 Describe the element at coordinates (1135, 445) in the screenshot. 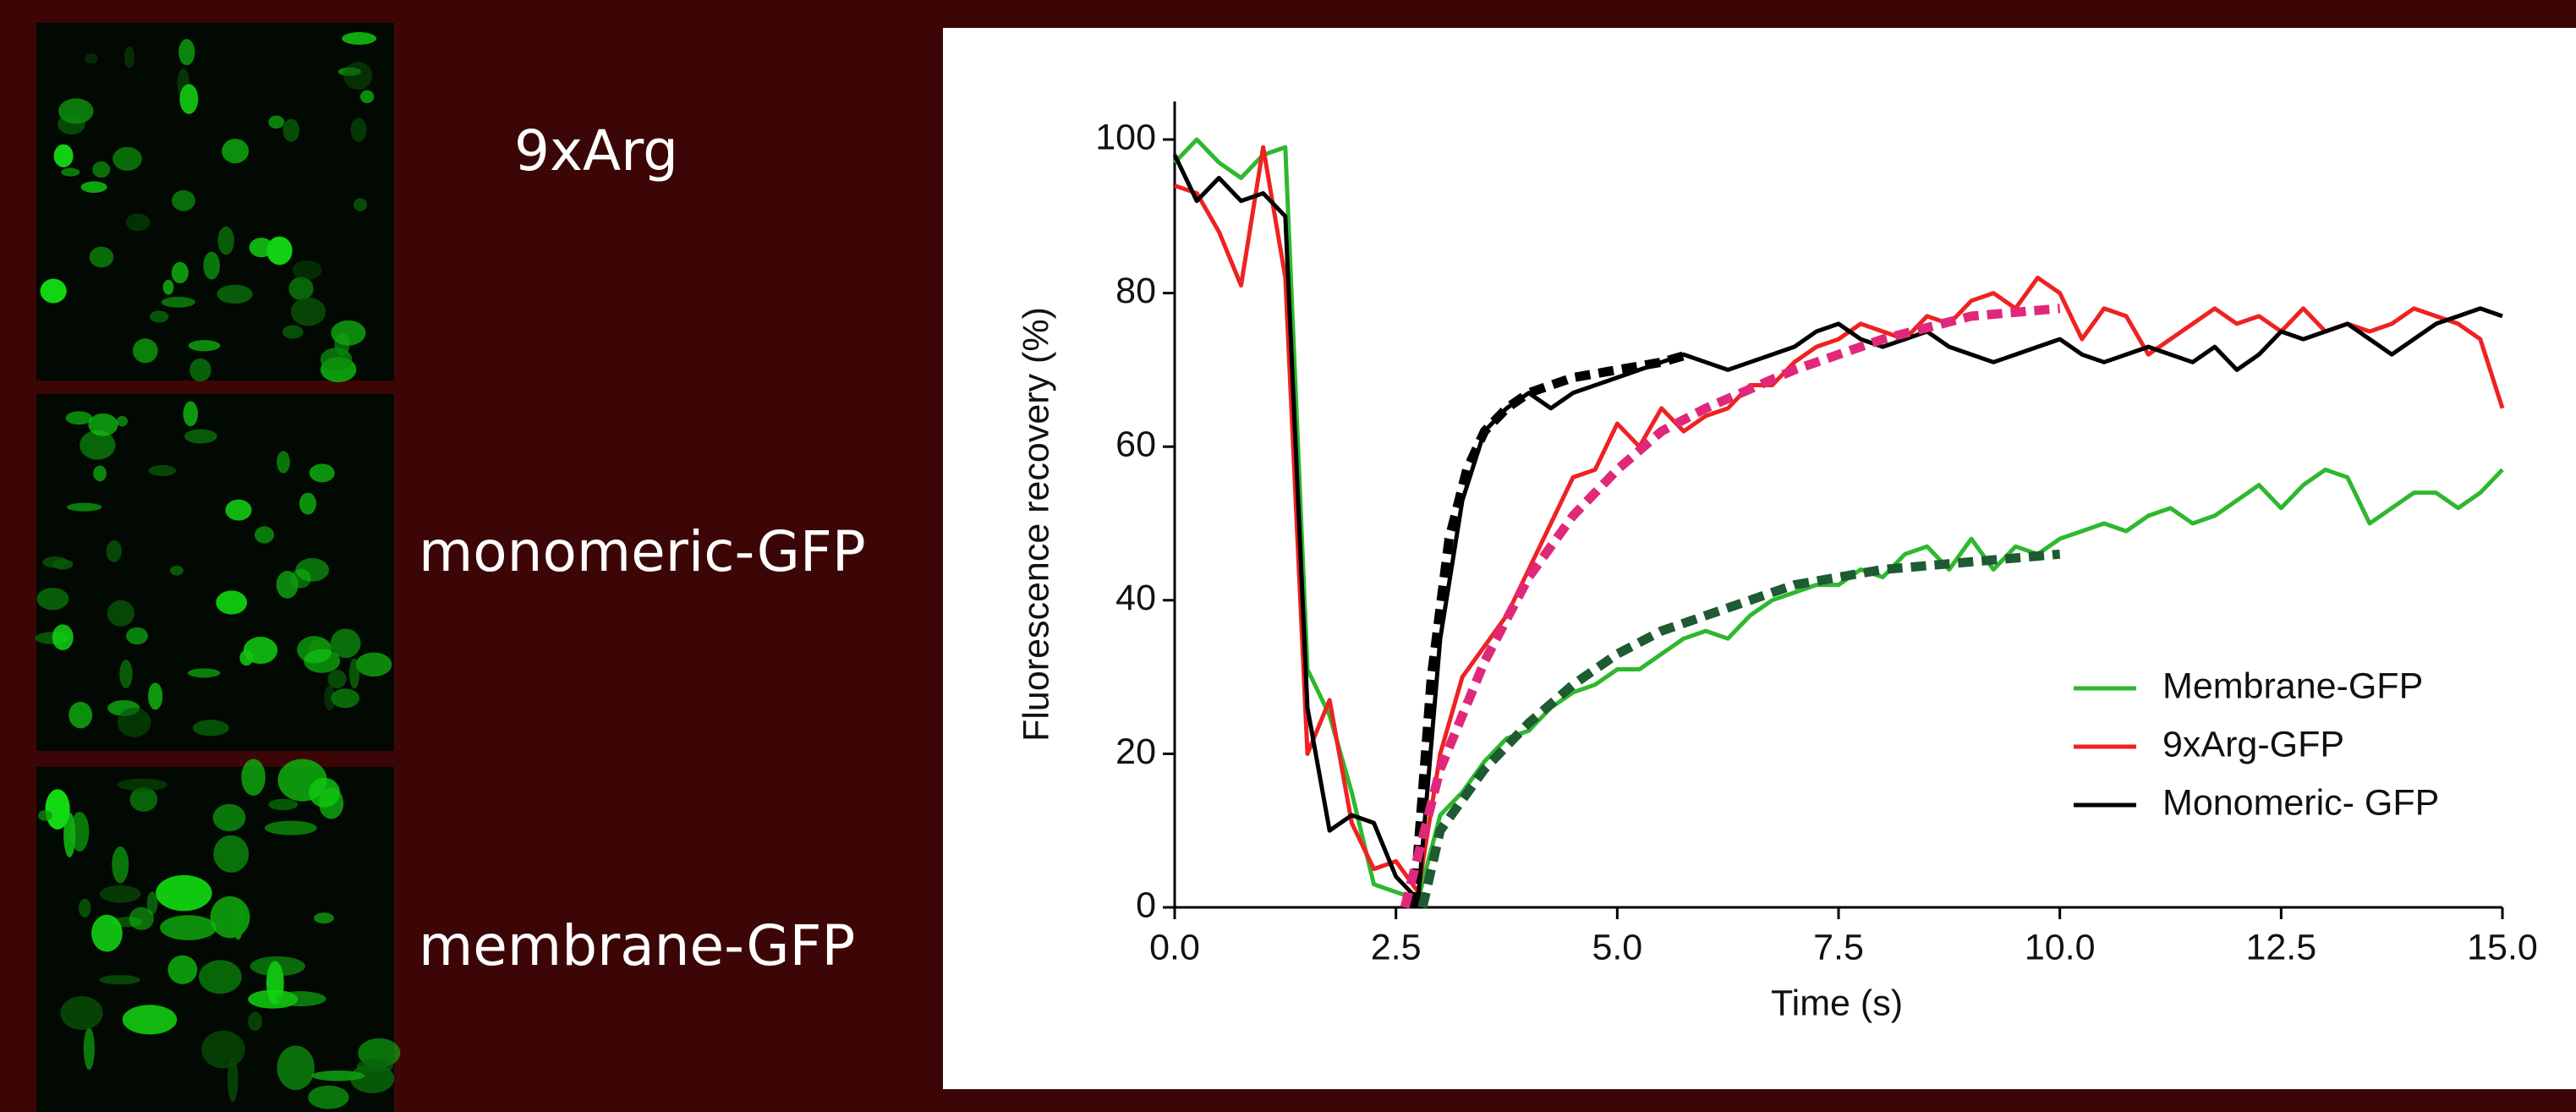

I see `y-tick-label: 60` at that location.